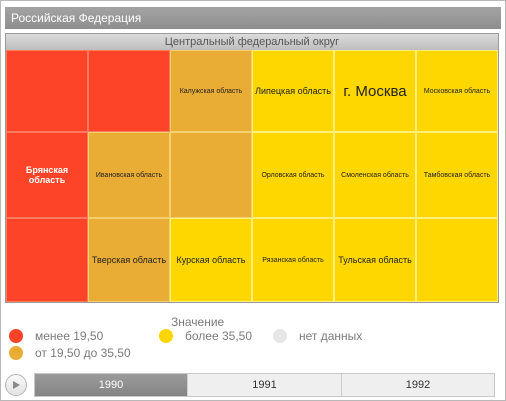 This screenshot has width=506, height=401. I want to click on cell-label: Рязанская область, so click(293, 260).